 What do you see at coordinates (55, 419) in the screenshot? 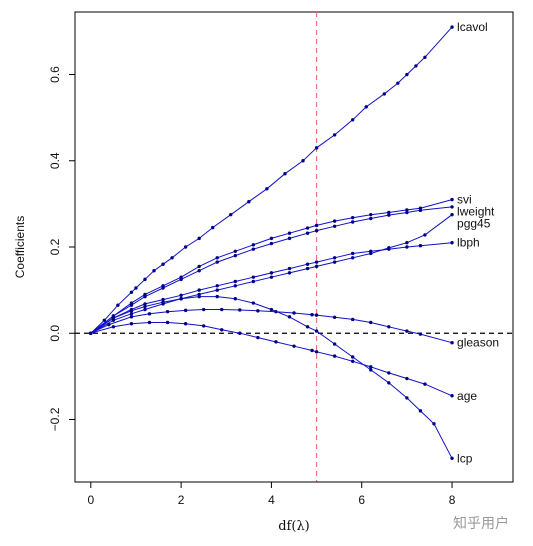
I see `y-tick-label: −0.2` at bounding box center [55, 419].